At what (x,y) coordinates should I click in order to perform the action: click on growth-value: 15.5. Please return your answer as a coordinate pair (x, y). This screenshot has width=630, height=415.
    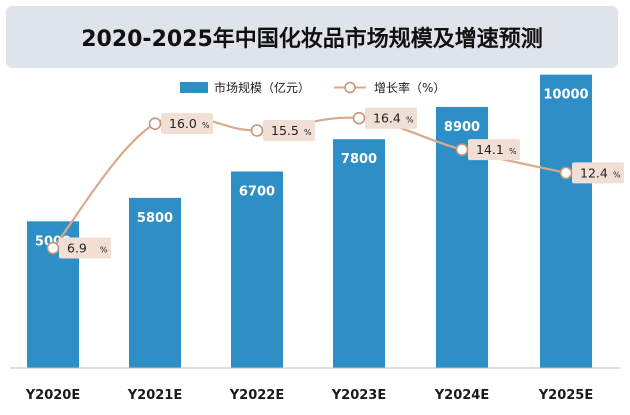
    Looking at the image, I should click on (285, 130).